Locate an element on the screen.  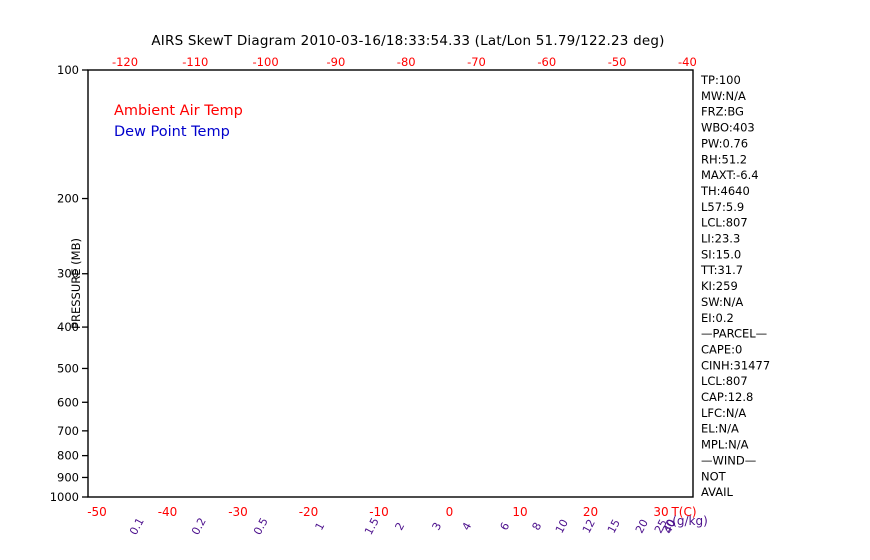
parameter-item: MPL:N/A is located at coordinates (725, 445).